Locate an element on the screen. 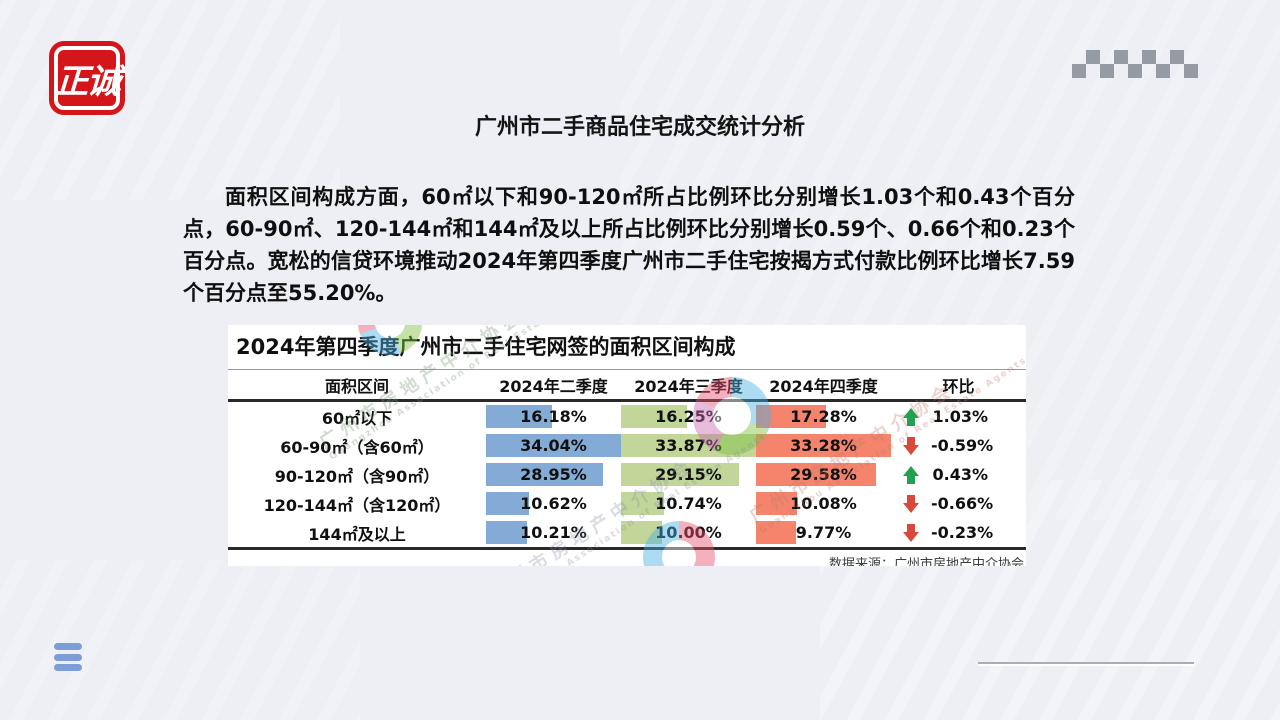 The image size is (1280, 720). q3-value: 10.74% is located at coordinates (688, 503).